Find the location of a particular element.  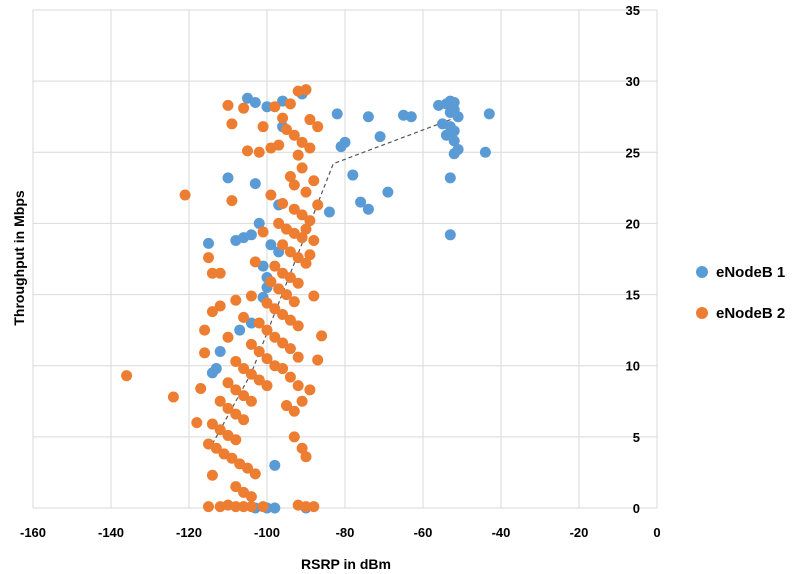

legend-item-enodeb-1: eNodeB 1 is located at coordinates (740, 272).